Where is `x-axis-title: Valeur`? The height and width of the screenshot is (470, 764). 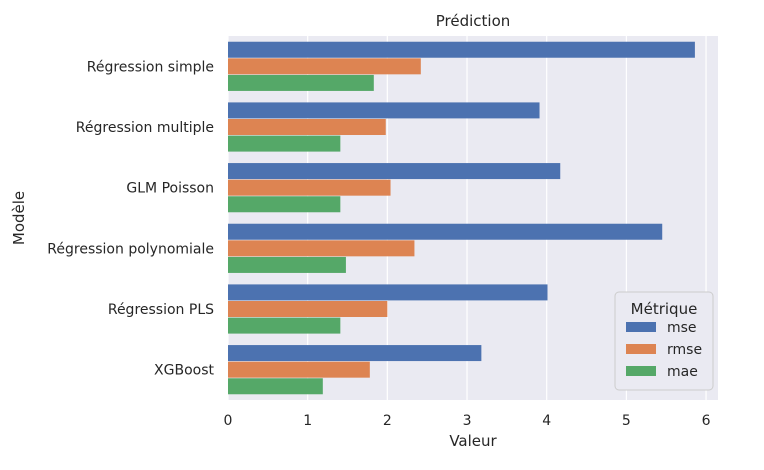 x-axis-title: Valeur is located at coordinates (473, 441).